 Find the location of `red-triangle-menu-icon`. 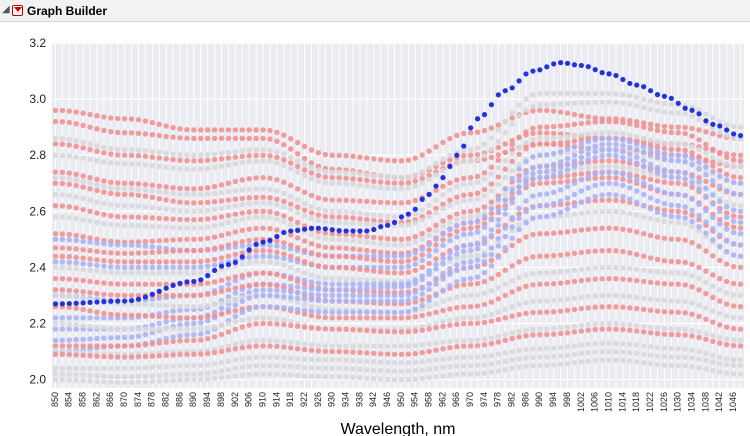

red-triangle-menu-icon is located at coordinates (17, 10).